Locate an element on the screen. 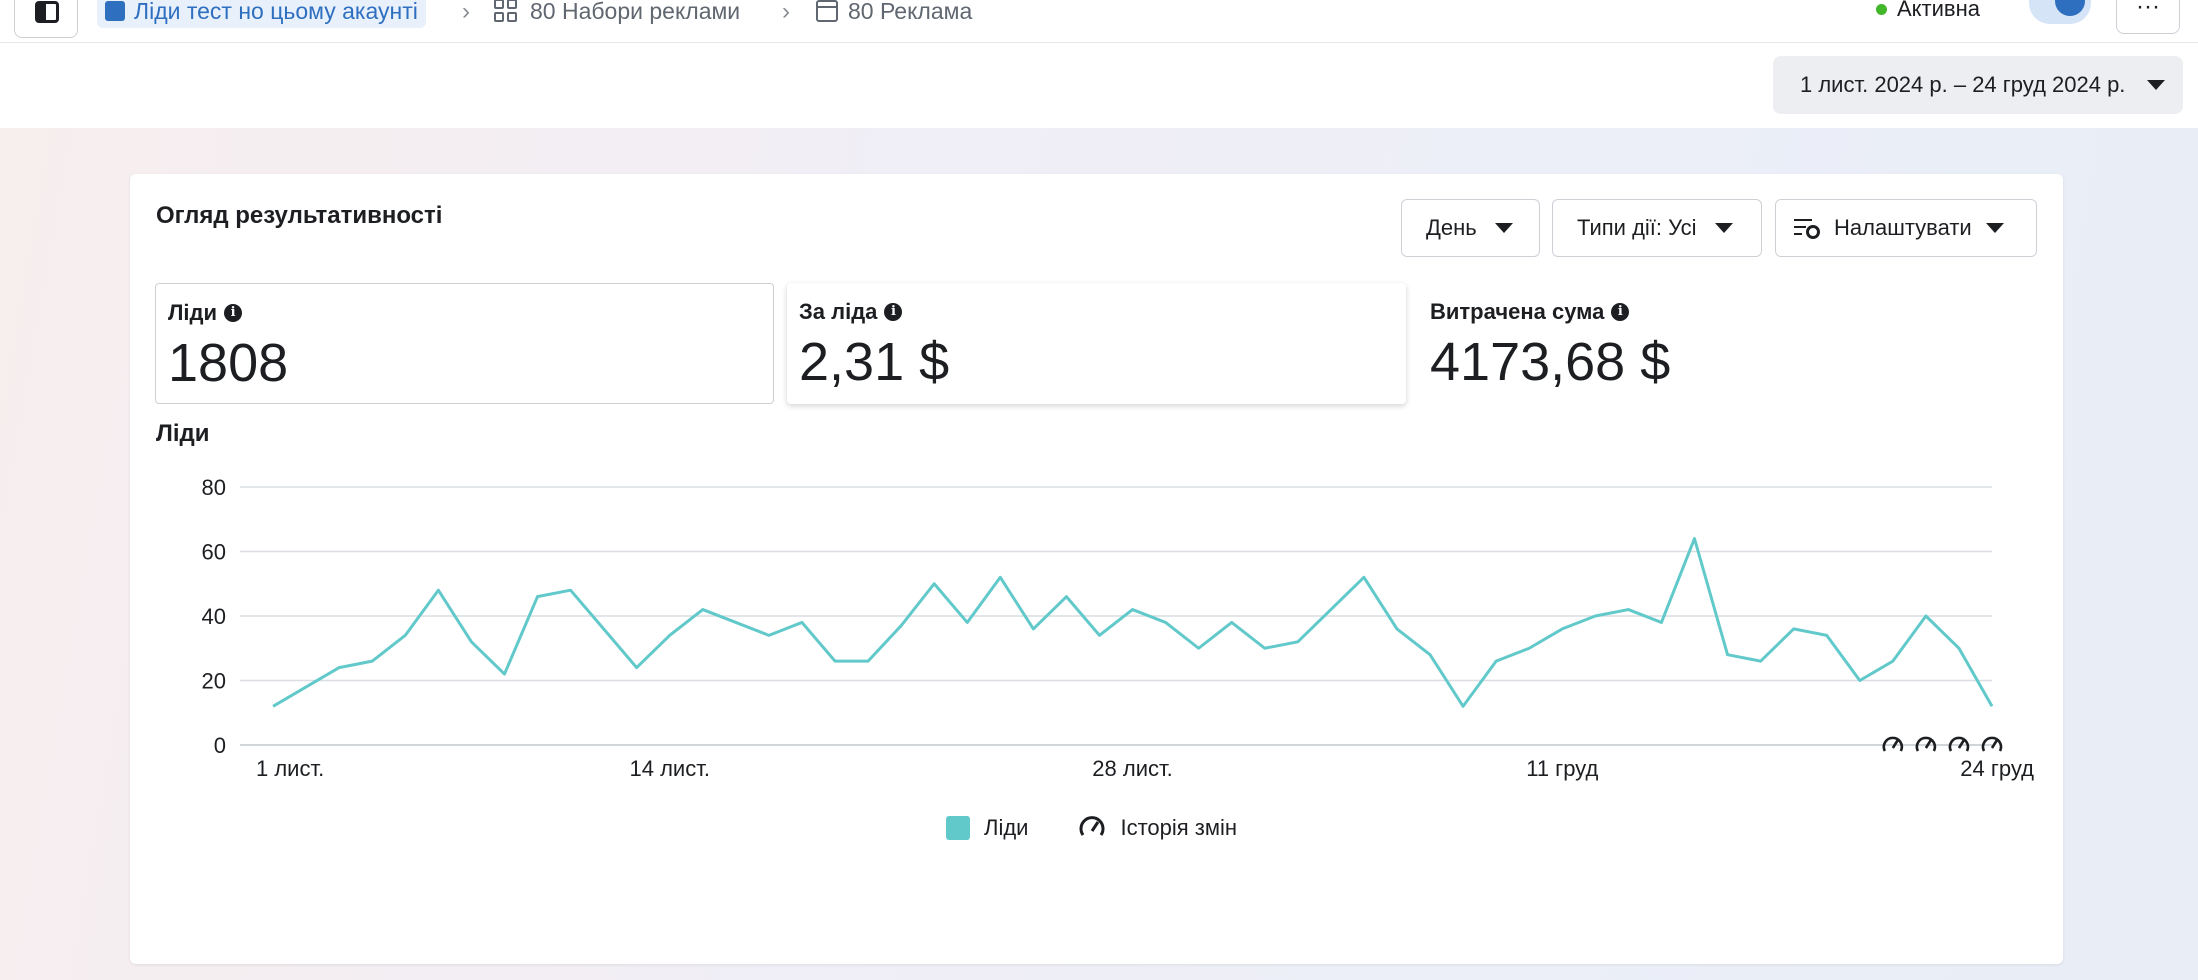 The height and width of the screenshot is (980, 2198). customize-label: Налаштувати is located at coordinates (1903, 227).